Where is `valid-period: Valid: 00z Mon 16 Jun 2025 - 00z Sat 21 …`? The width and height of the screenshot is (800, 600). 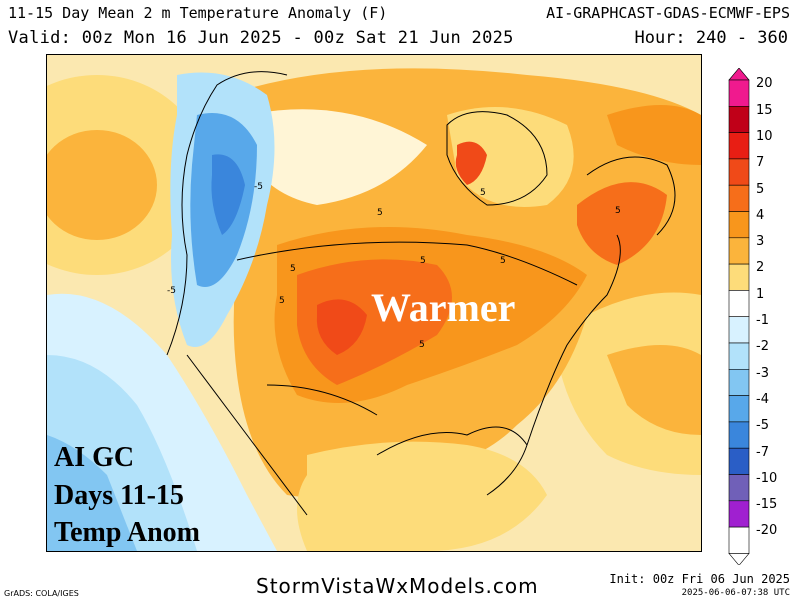
valid-period: Valid: 00z Mon 16 Jun 2025 - 00z Sat 21 … is located at coordinates (261, 38).